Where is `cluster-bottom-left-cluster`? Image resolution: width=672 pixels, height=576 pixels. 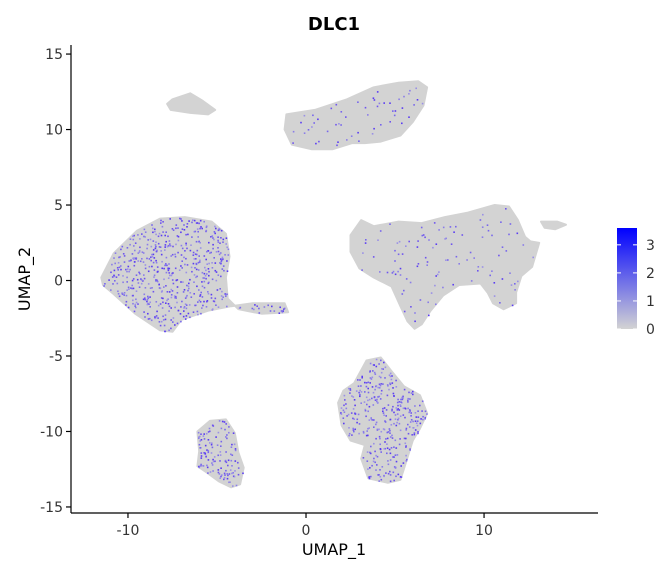
cluster-bottom-left-cluster is located at coordinates (220, 453).